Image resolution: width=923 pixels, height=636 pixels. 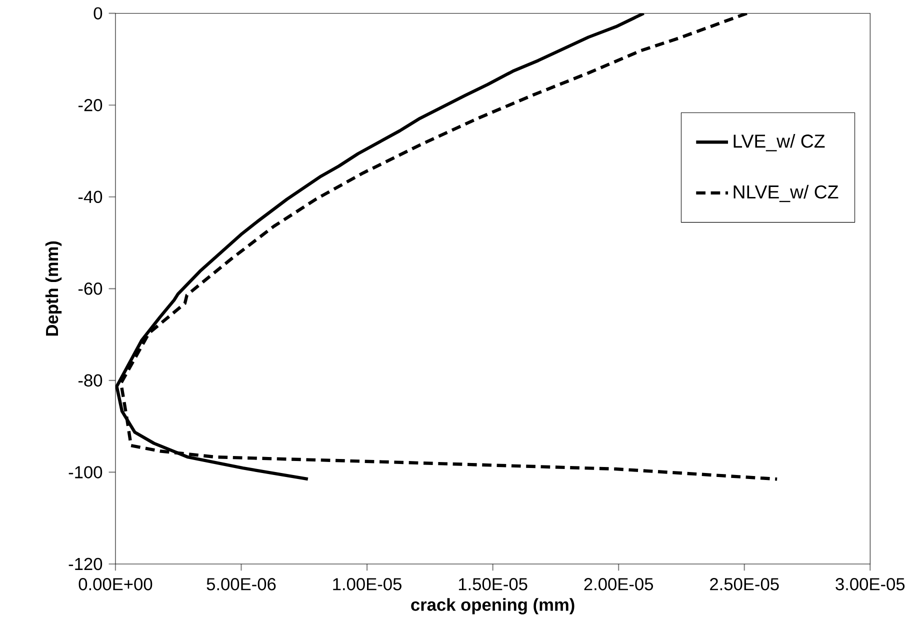 What do you see at coordinates (90, 105) in the screenshot?
I see `y-tick-label: -20` at bounding box center [90, 105].